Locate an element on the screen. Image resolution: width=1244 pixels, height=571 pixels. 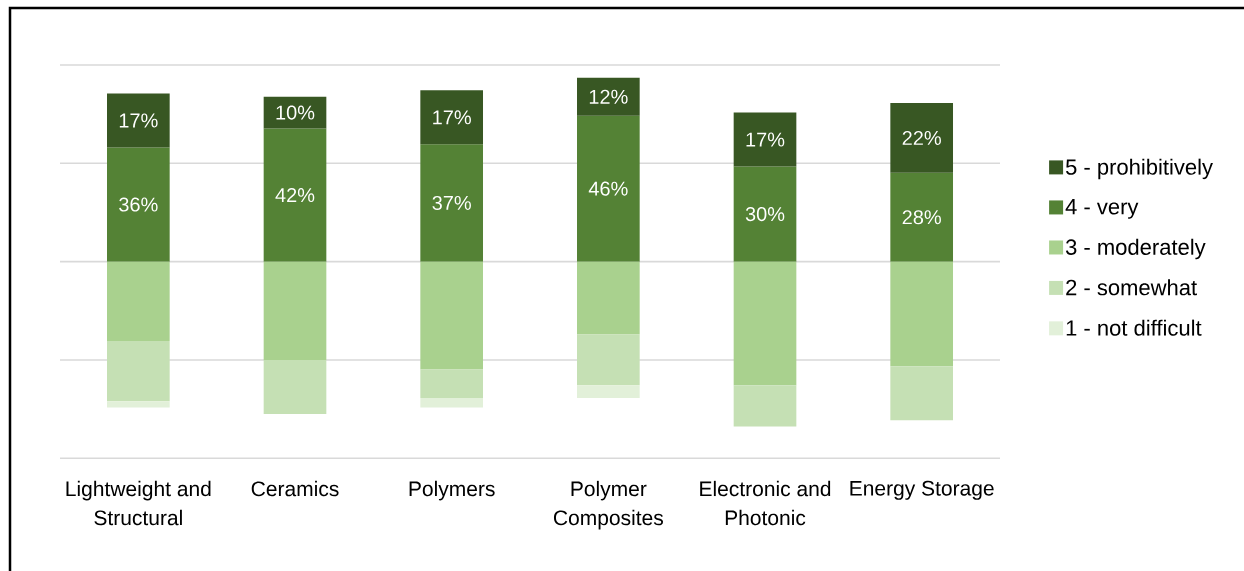
data-label: 10% is located at coordinates (295, 112).